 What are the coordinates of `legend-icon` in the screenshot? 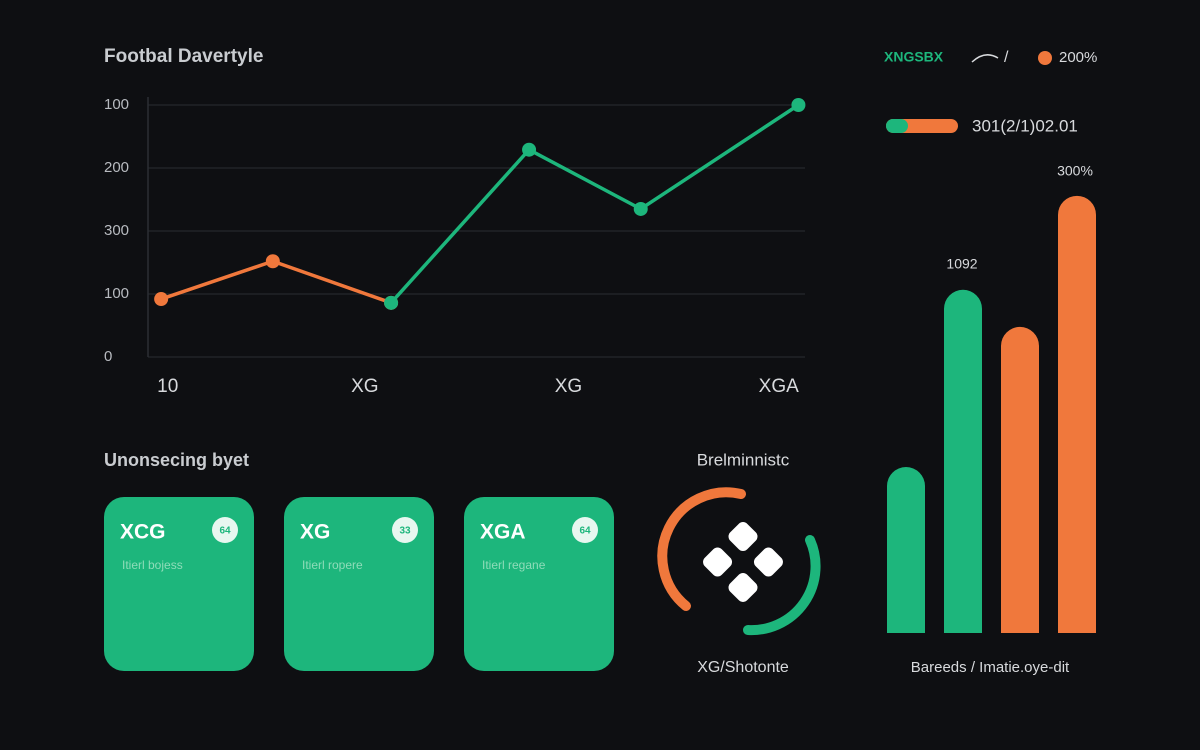 It's located at (985, 58).